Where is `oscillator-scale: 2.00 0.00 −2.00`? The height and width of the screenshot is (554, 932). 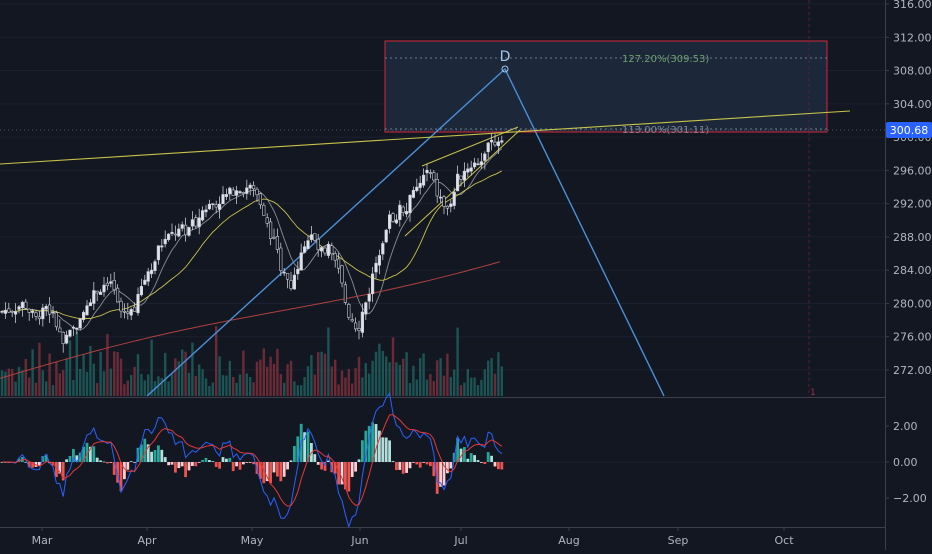
oscillator-scale: 2.00 0.00 −2.00 is located at coordinates (906, 462).